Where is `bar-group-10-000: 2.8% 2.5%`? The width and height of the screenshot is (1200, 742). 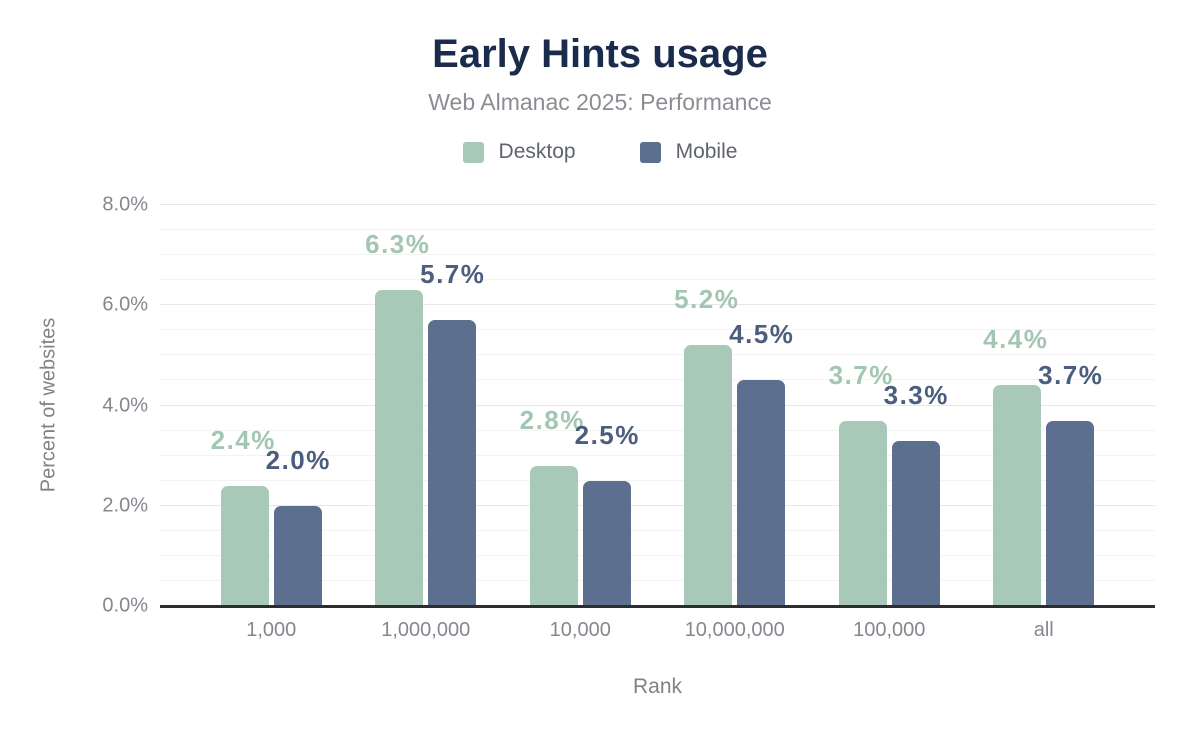
bar-group-10-000: 2.8% 2.5% is located at coordinates (580, 405).